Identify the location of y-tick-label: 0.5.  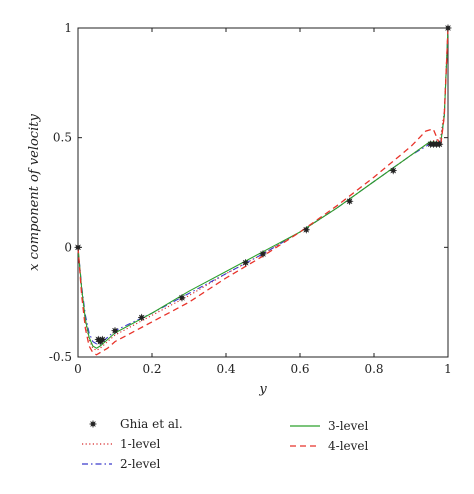
(62, 138).